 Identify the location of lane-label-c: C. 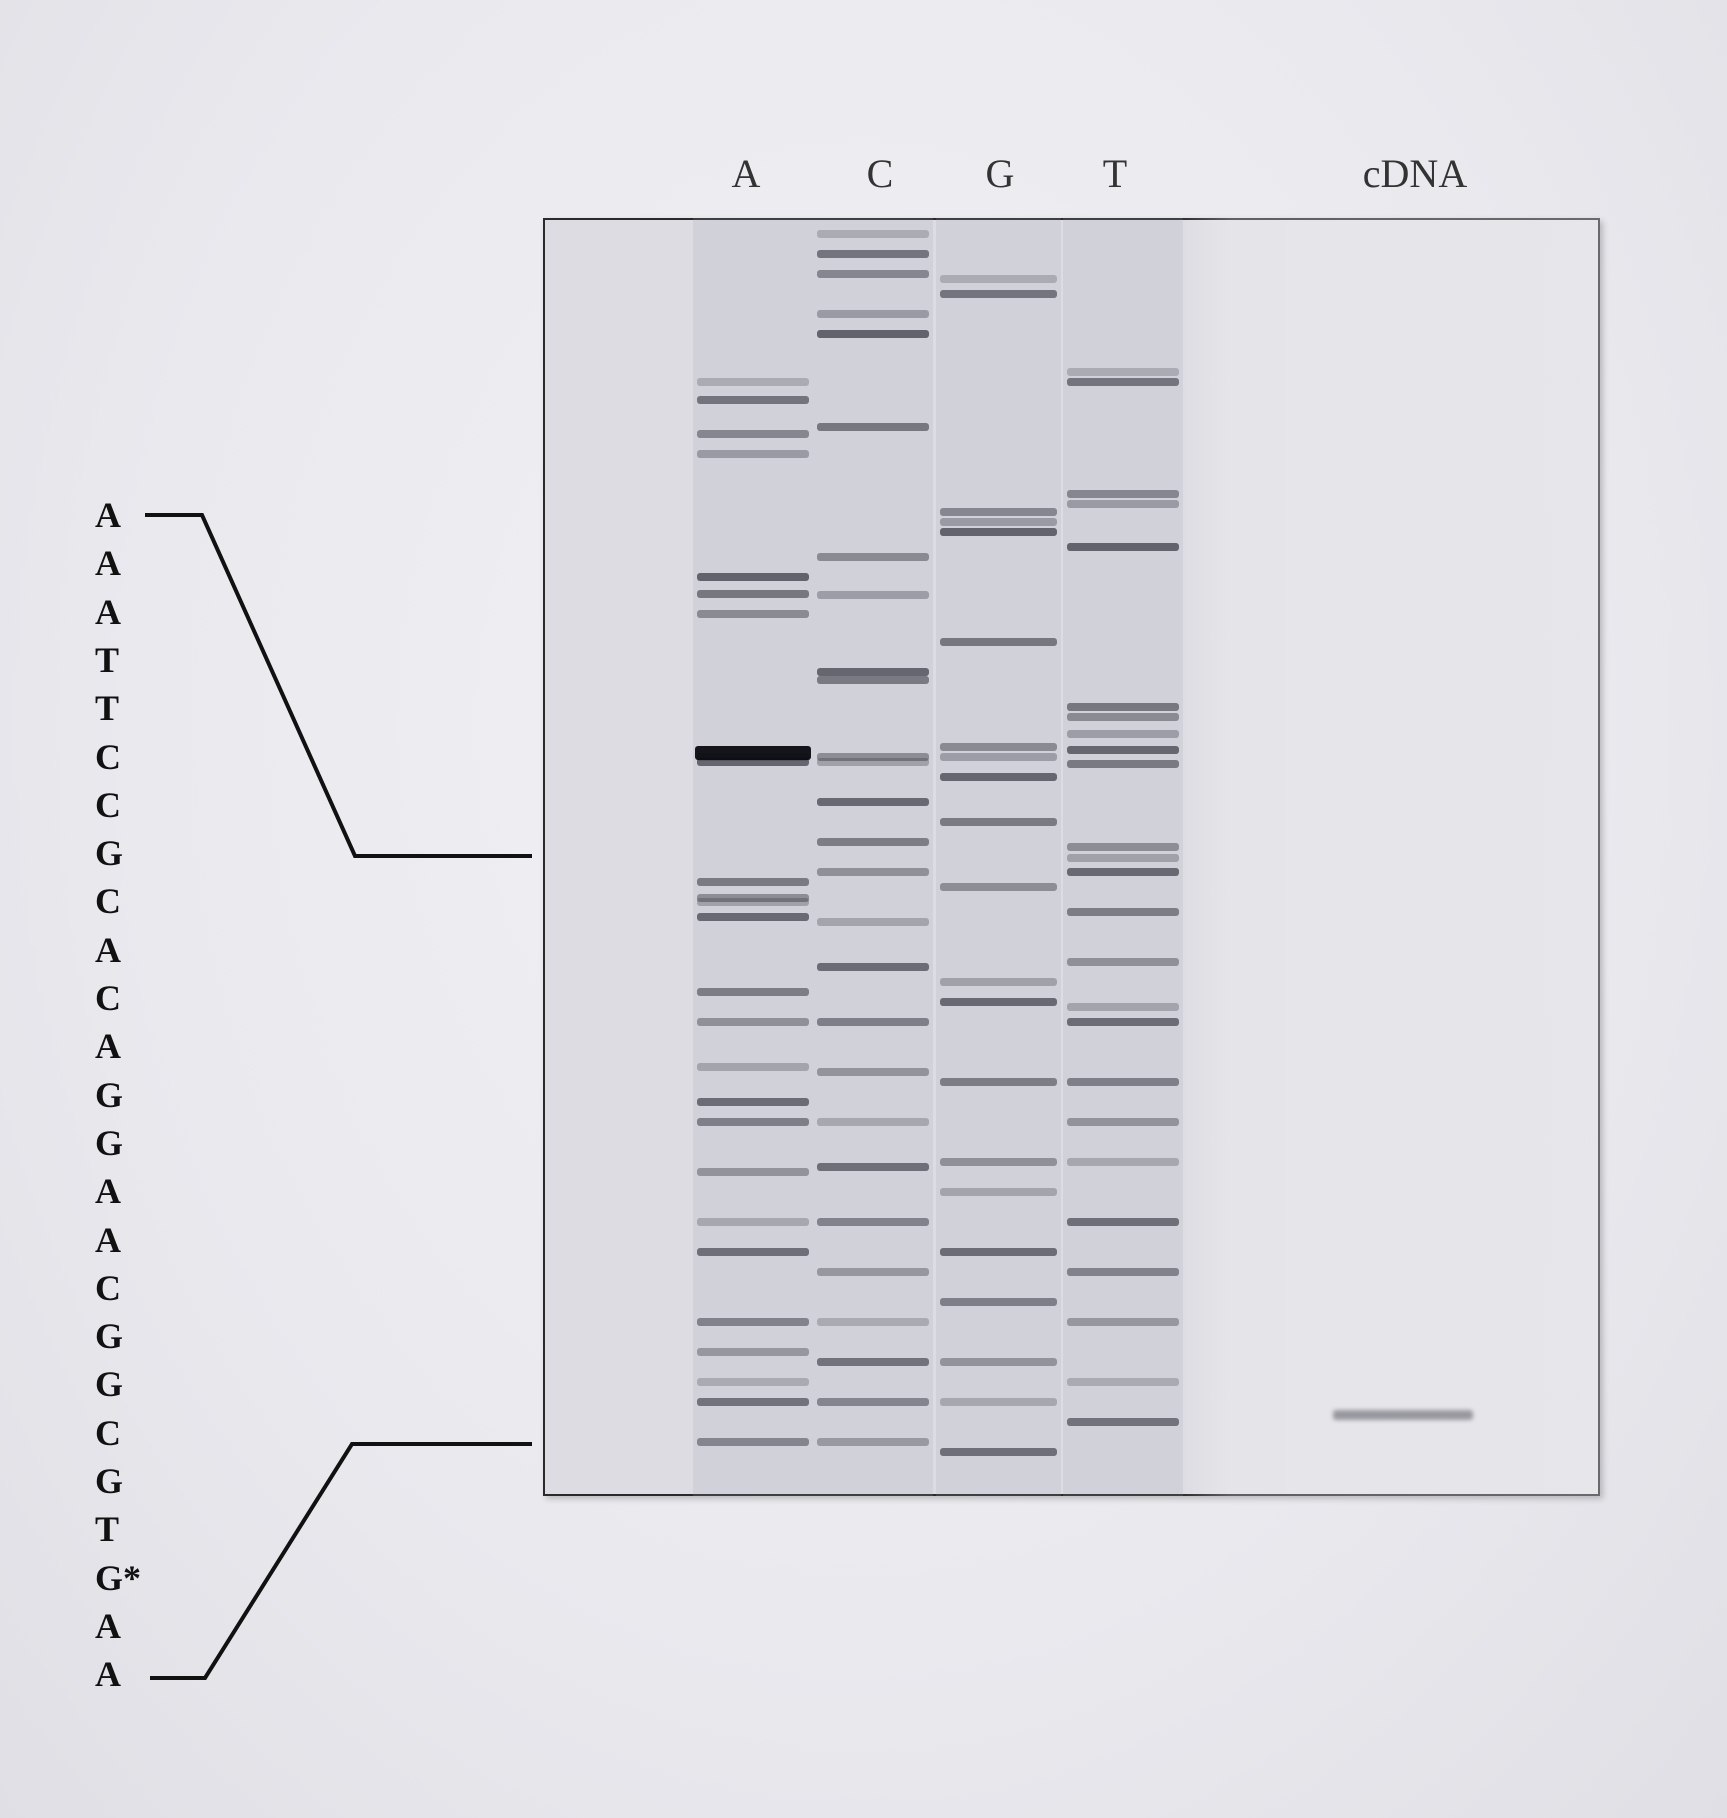
(880, 173).